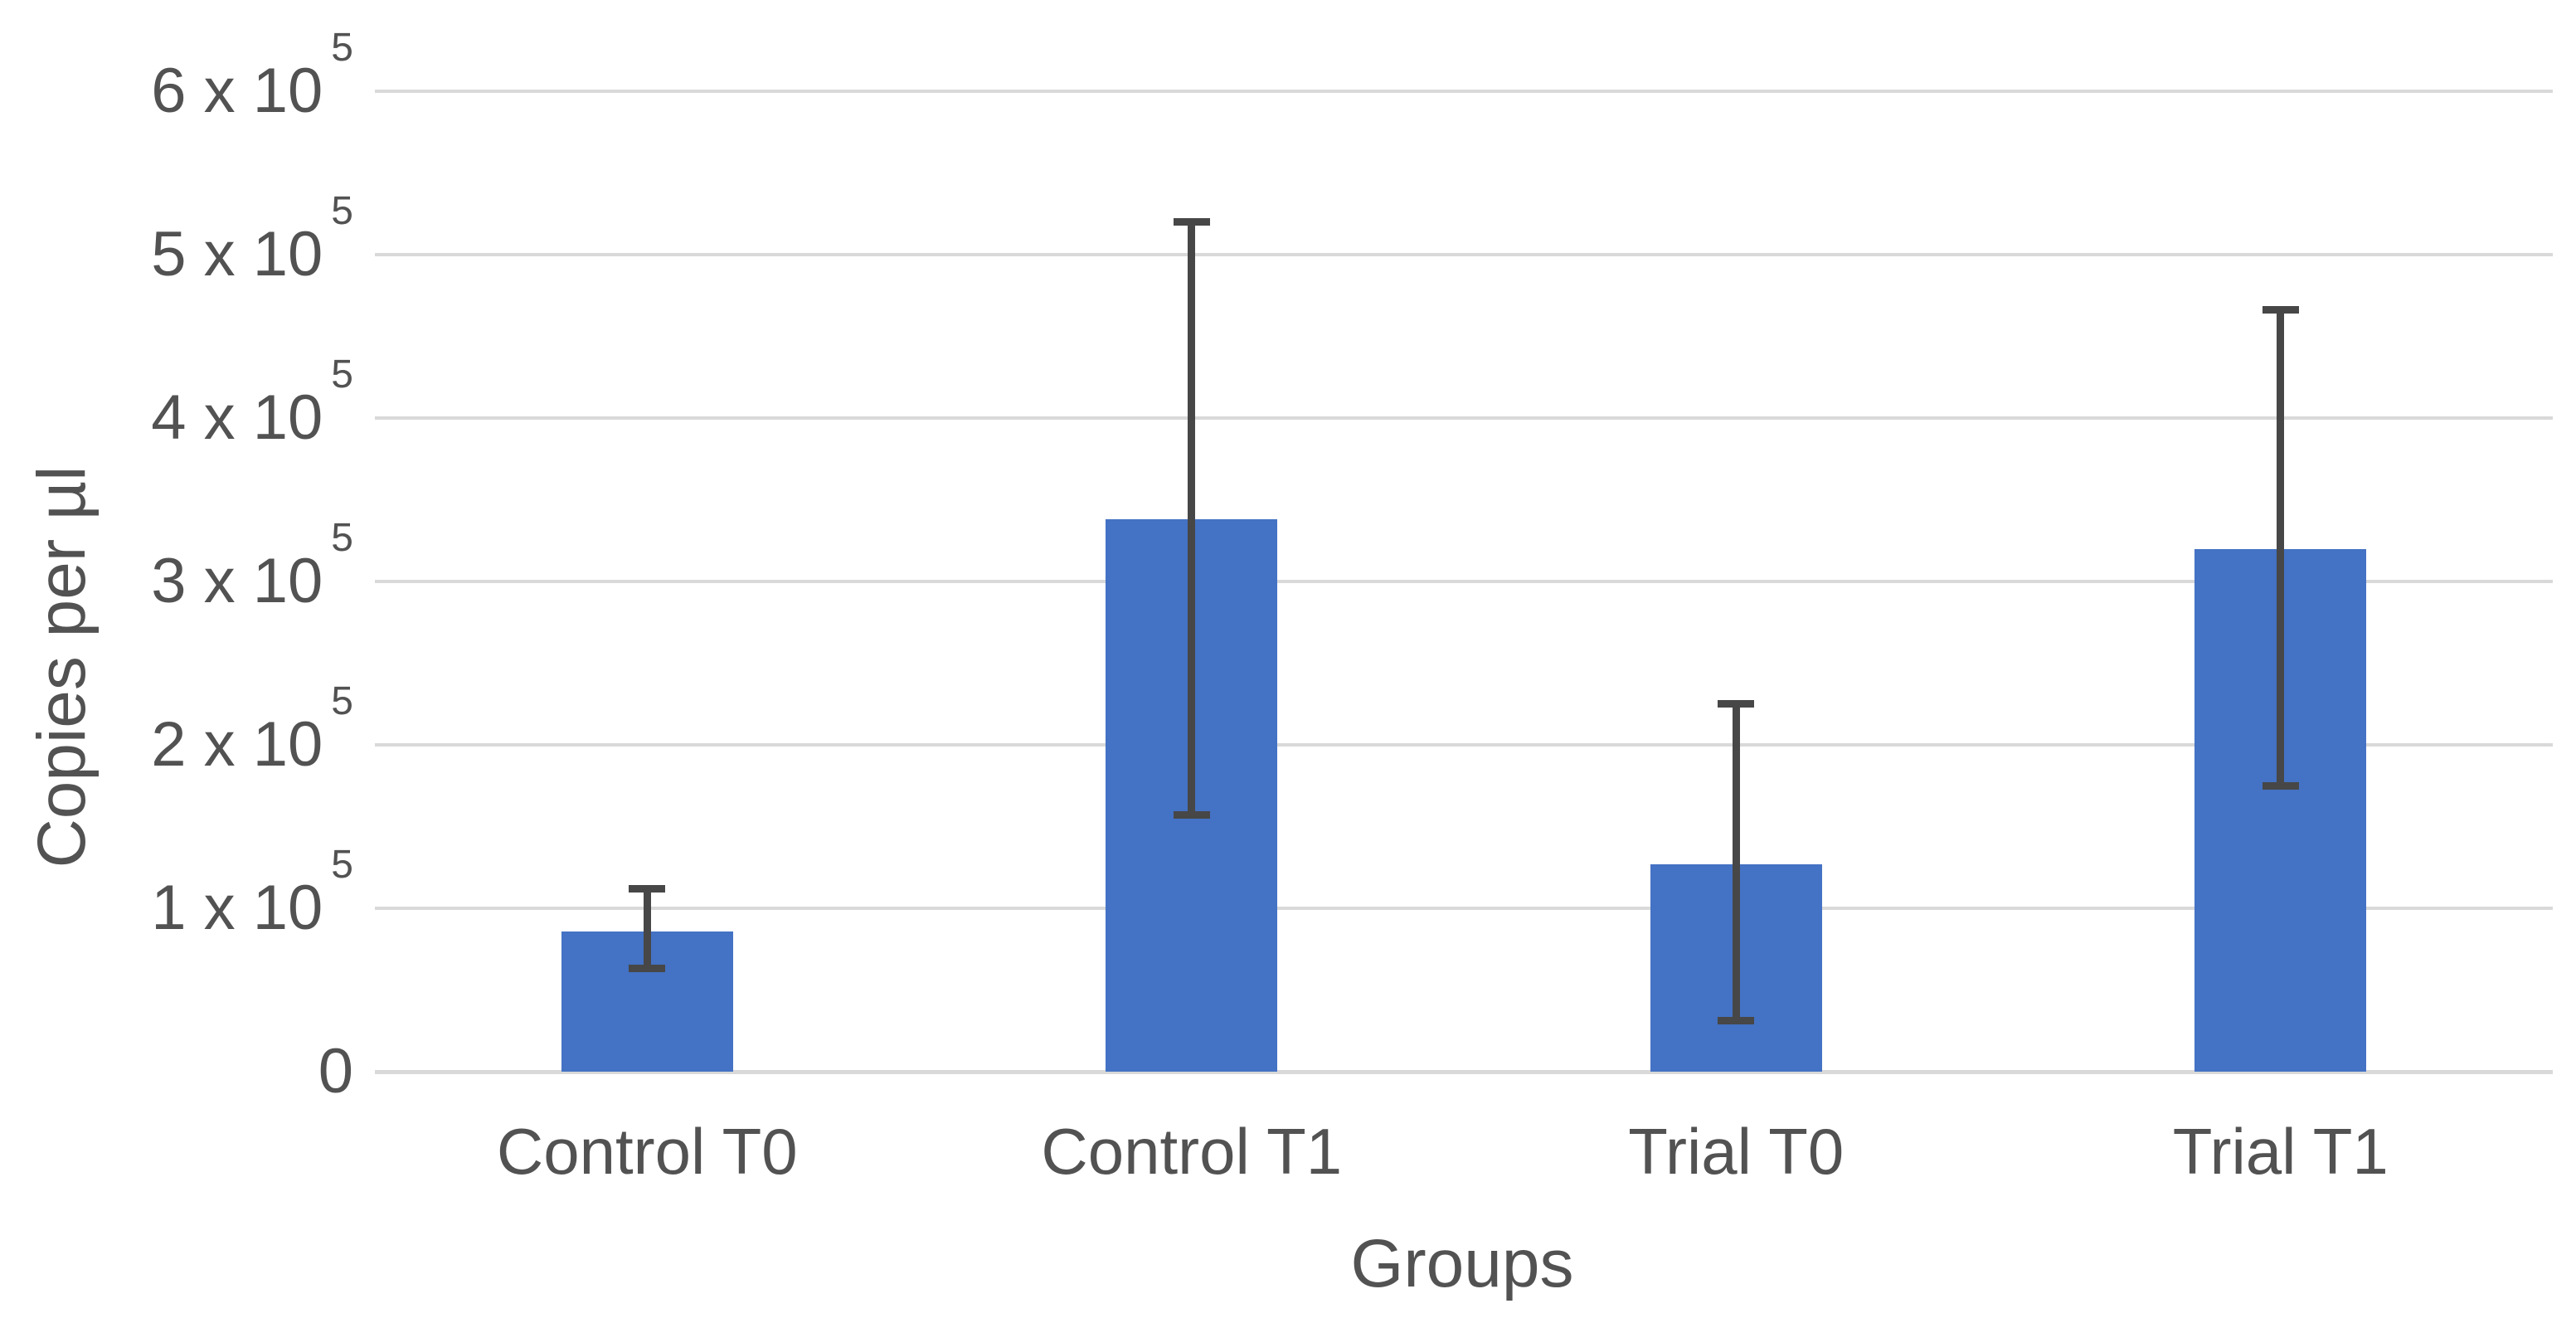  Describe the element at coordinates (1192, 1151) in the screenshot. I see `x-tick-label-control-t1: Control T1` at that location.